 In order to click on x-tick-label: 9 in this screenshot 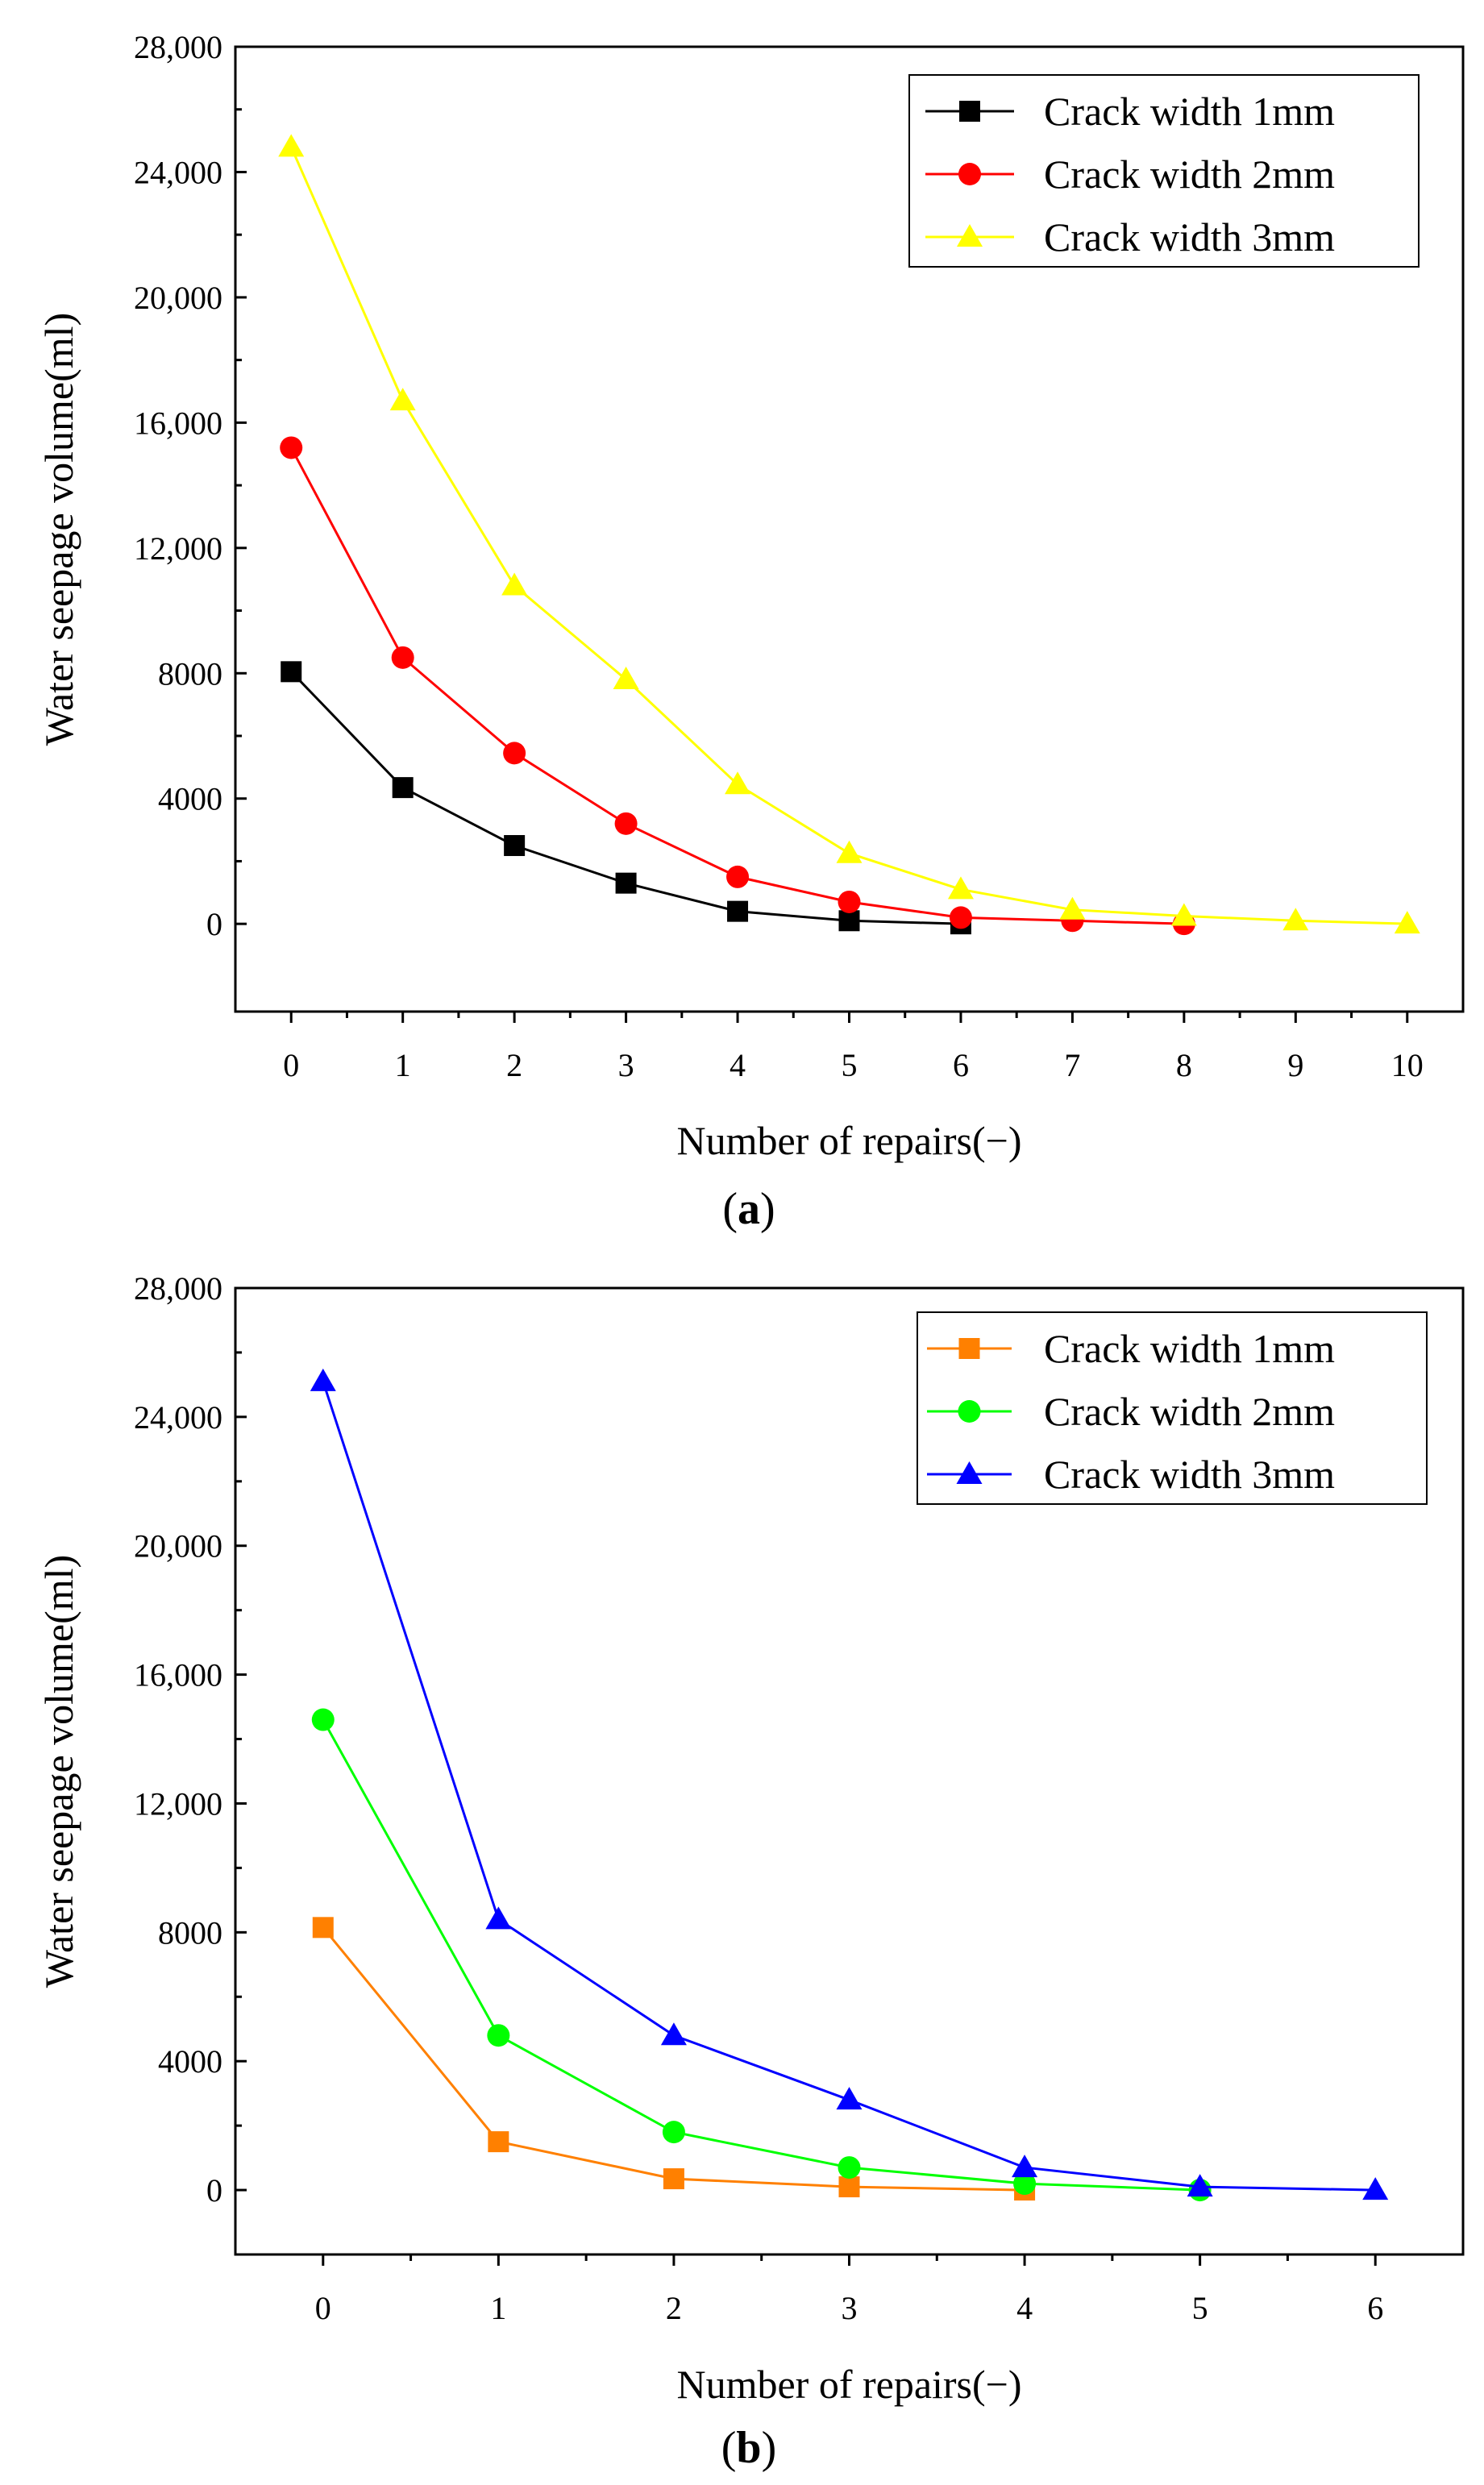, I will do `click(1295, 1065)`.